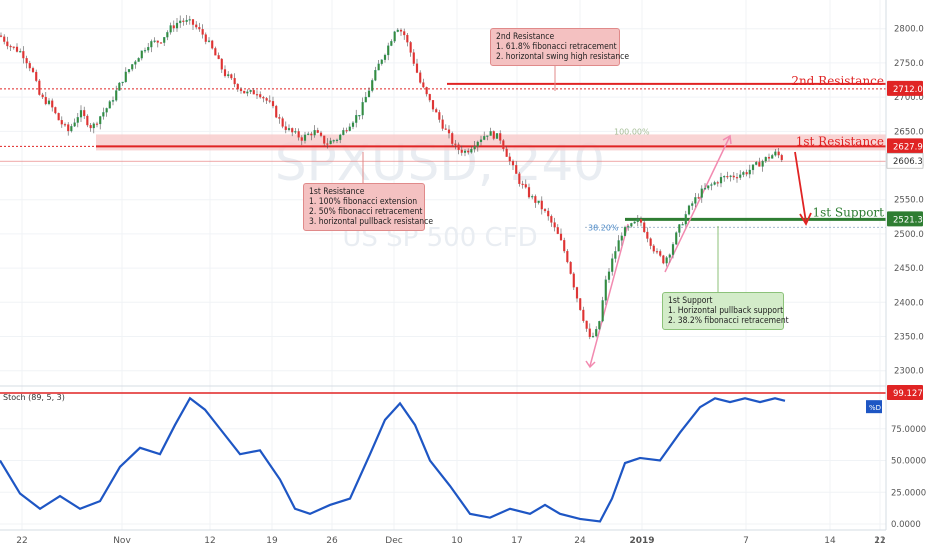  Describe the element at coordinates (632, 131) in the screenshot. I see `fib-100-label: 100.00%` at that location.